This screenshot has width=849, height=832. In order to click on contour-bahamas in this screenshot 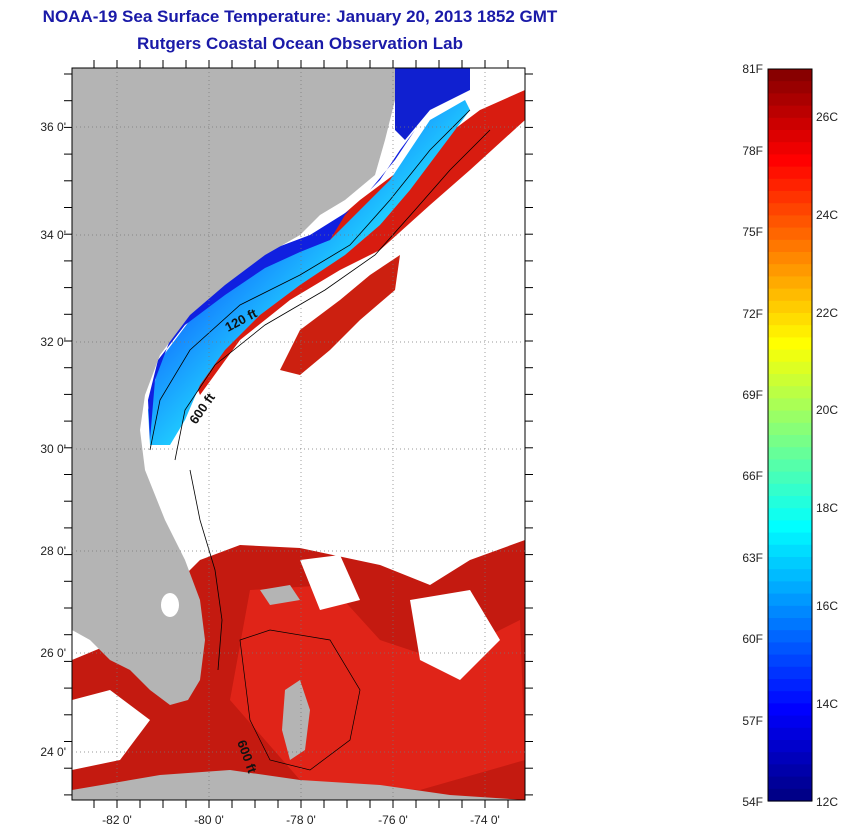, I will do `click(300, 700)`.